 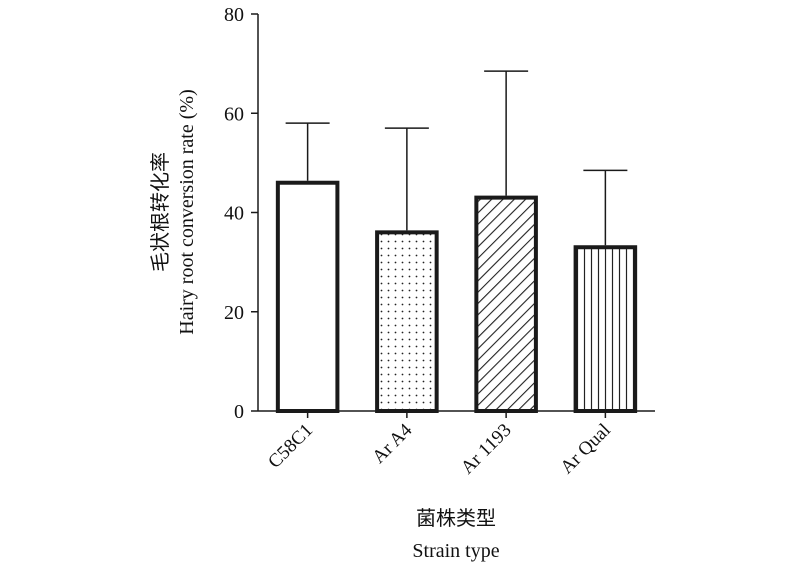 What do you see at coordinates (234, 15) in the screenshot?
I see `y-tick-label: 80` at bounding box center [234, 15].